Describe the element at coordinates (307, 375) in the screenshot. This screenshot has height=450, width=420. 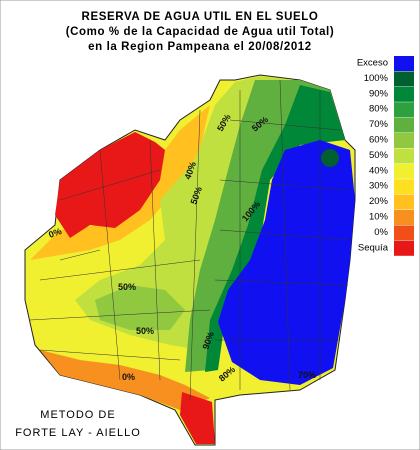
I see `contour-label: 70%` at that location.